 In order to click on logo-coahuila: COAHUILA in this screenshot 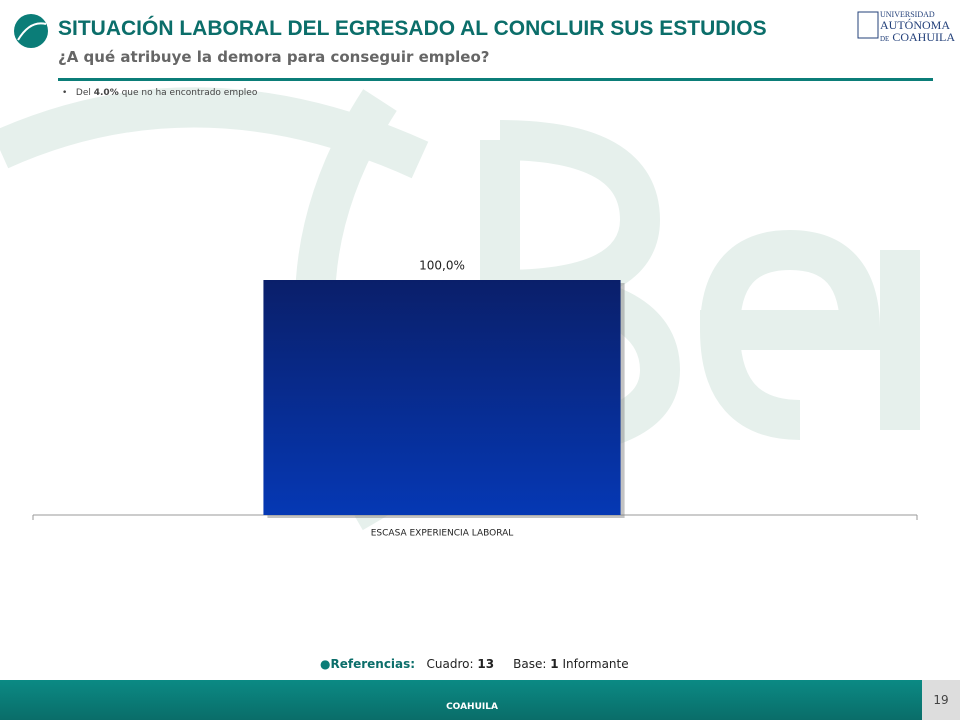, I will do `click(924, 37)`.